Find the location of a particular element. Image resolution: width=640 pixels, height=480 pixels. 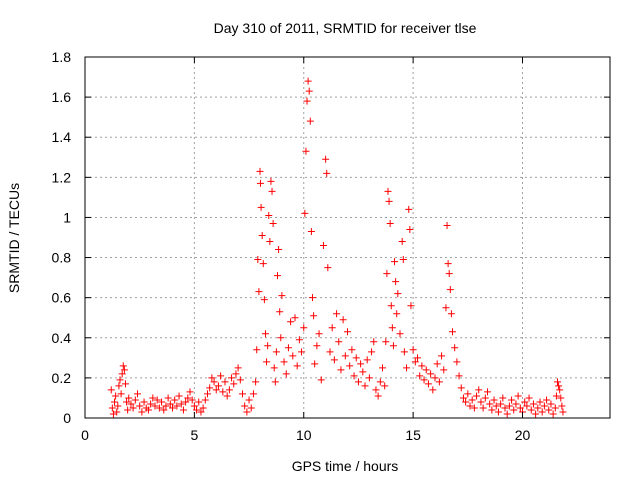

x-tick-label: 0 is located at coordinates (85, 435).